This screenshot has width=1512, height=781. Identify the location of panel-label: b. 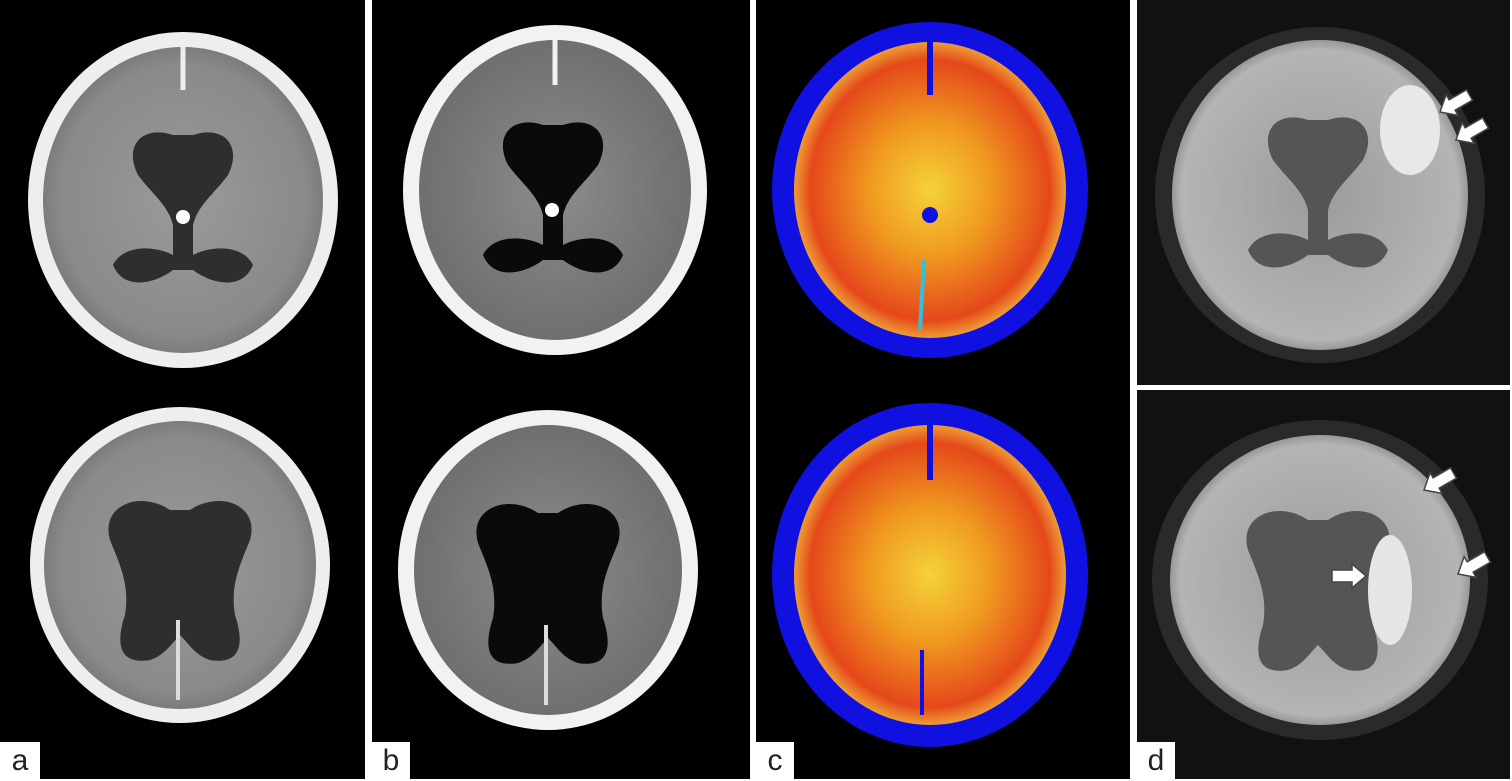
(391, 760).